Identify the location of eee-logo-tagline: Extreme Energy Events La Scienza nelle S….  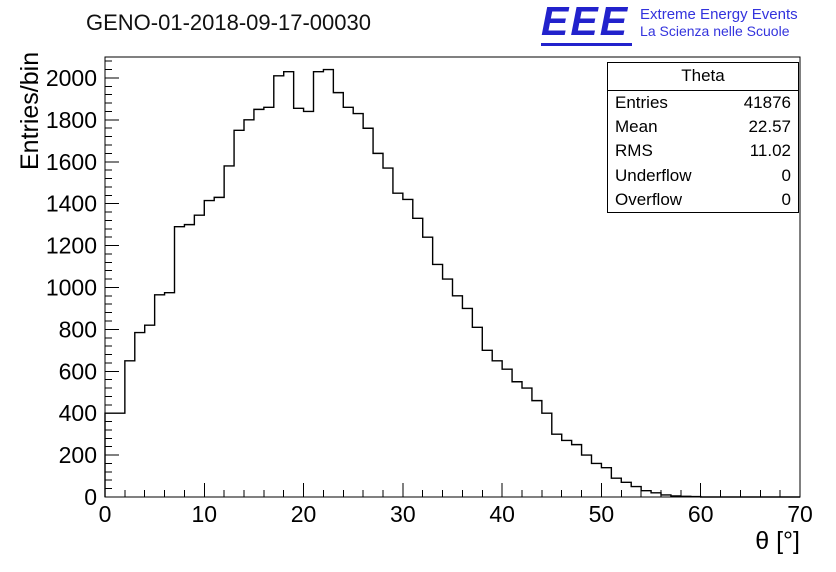
(719, 21).